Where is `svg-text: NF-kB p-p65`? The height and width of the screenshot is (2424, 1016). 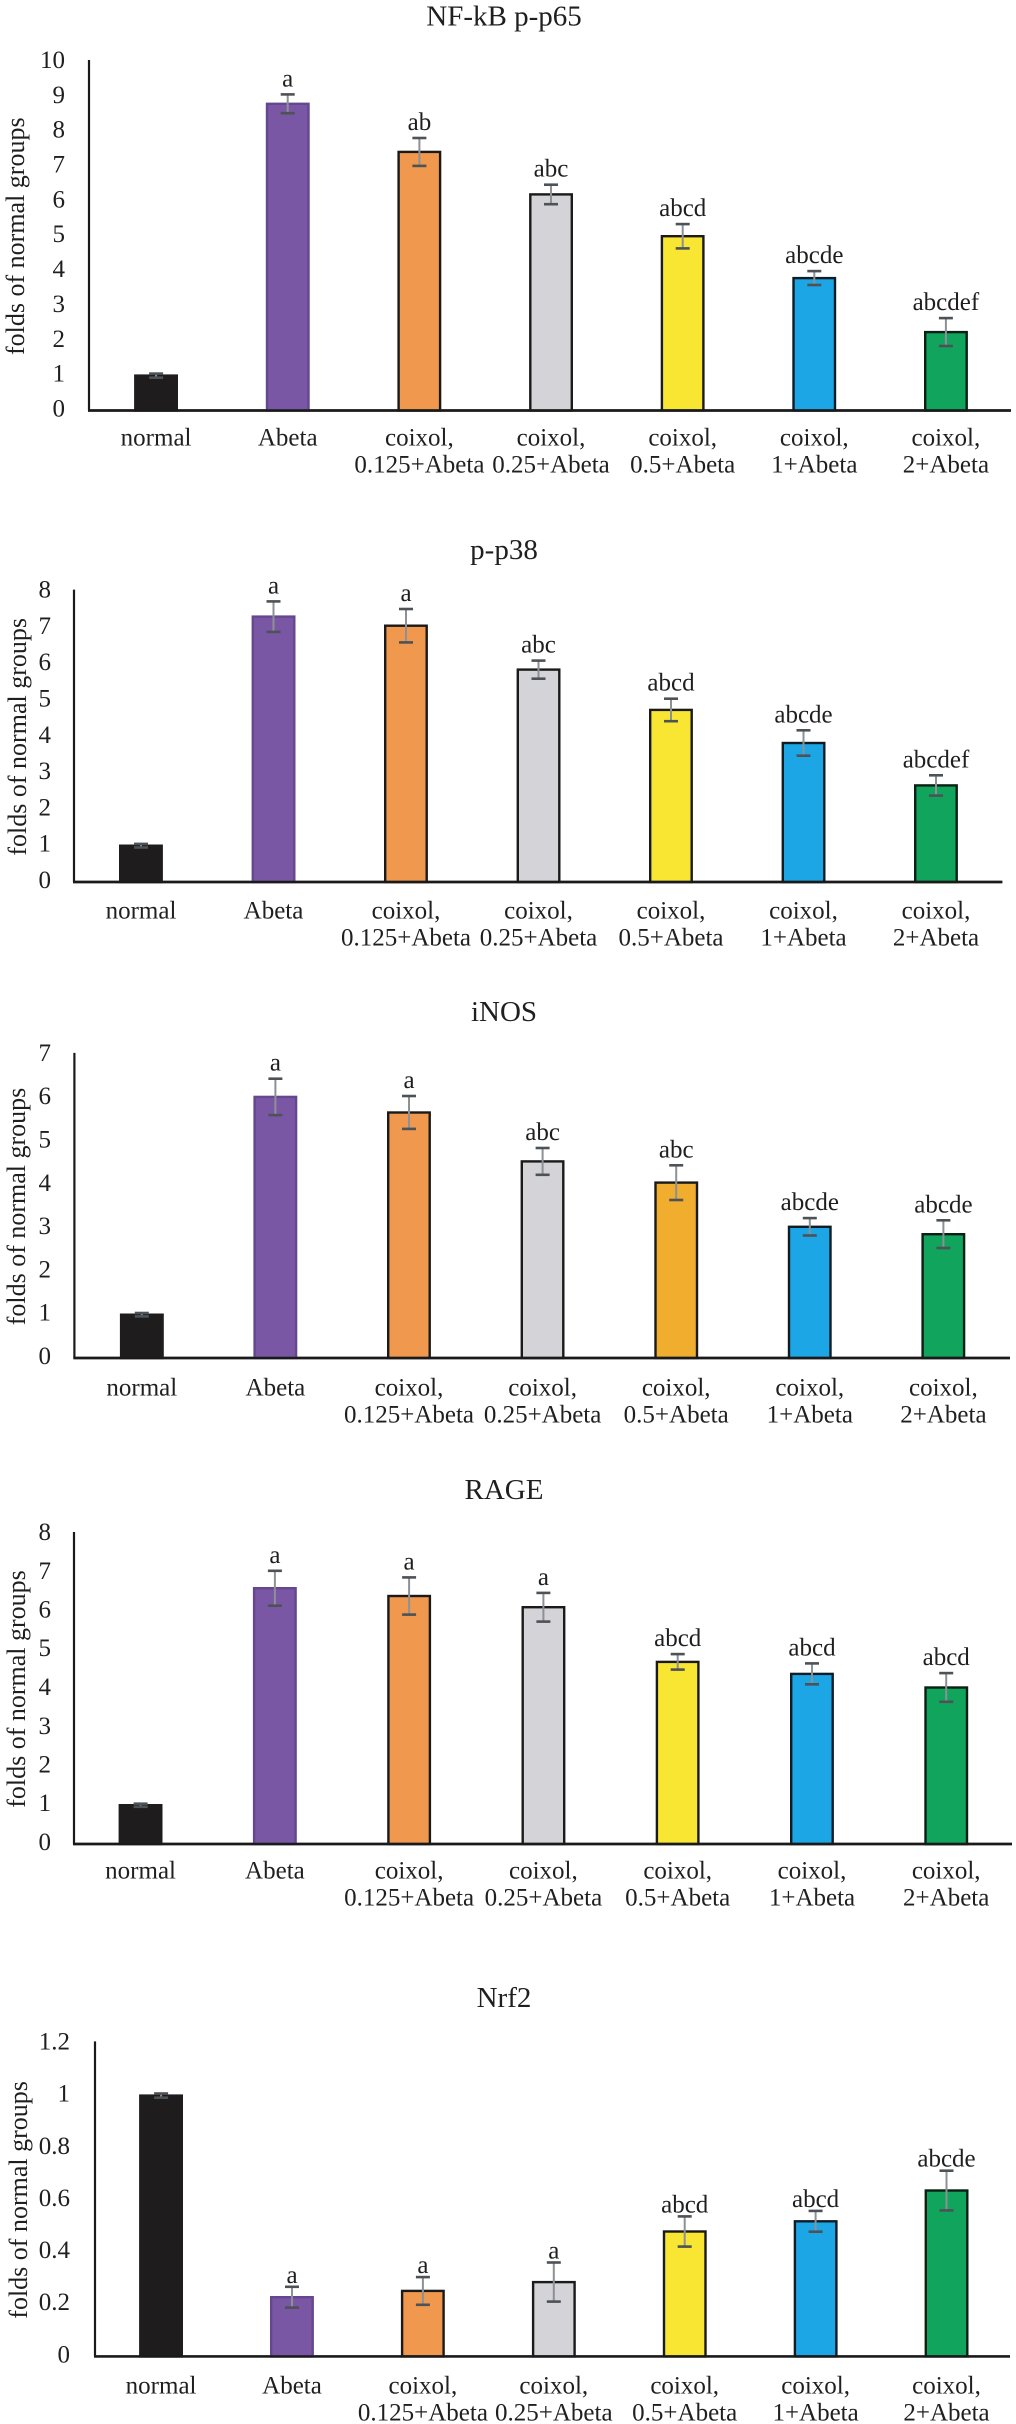 svg-text: NF-kB p-p65 is located at coordinates (503, 17).